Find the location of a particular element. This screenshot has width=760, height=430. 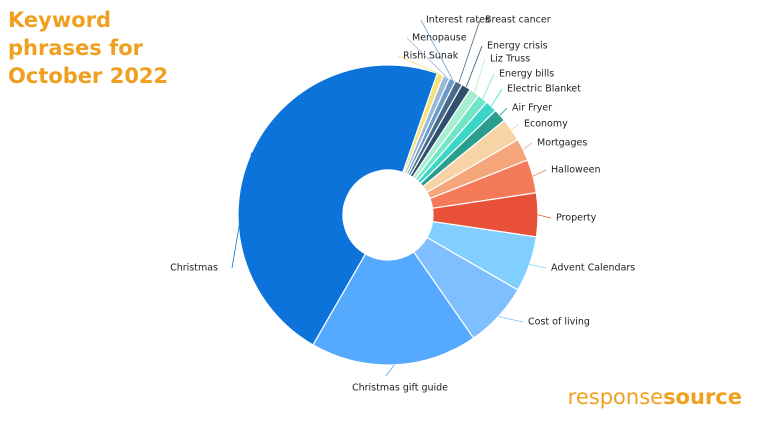

slice-label: Interest rates is located at coordinates (458, 20).